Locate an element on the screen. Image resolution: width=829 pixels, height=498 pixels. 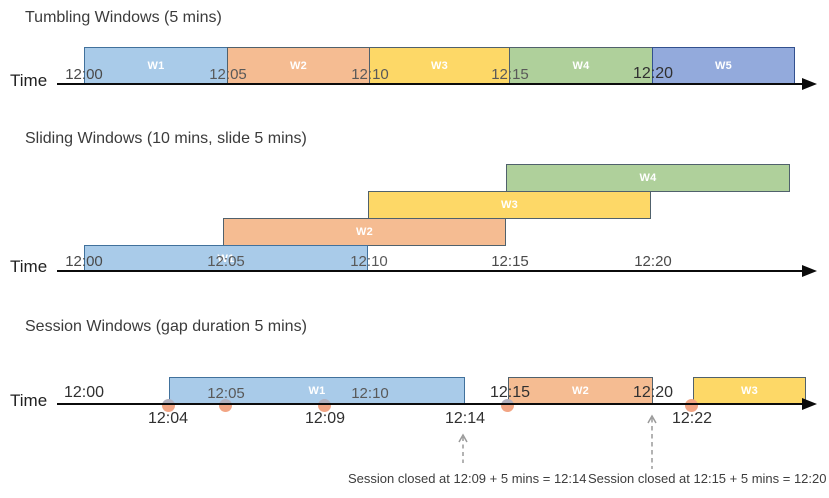
tumbling-time-axis is located at coordinates (430, 84).